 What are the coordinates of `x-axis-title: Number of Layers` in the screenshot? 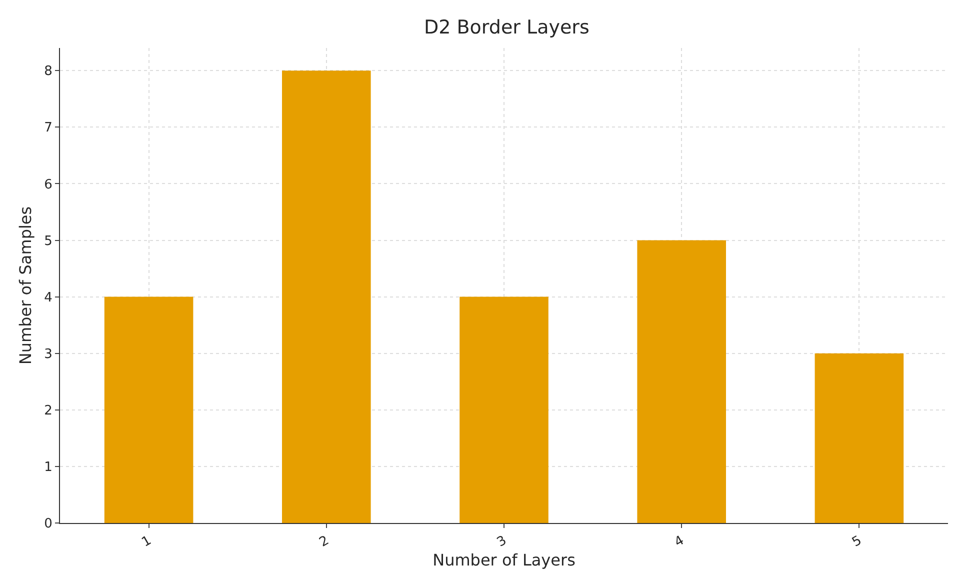 It's located at (504, 560).